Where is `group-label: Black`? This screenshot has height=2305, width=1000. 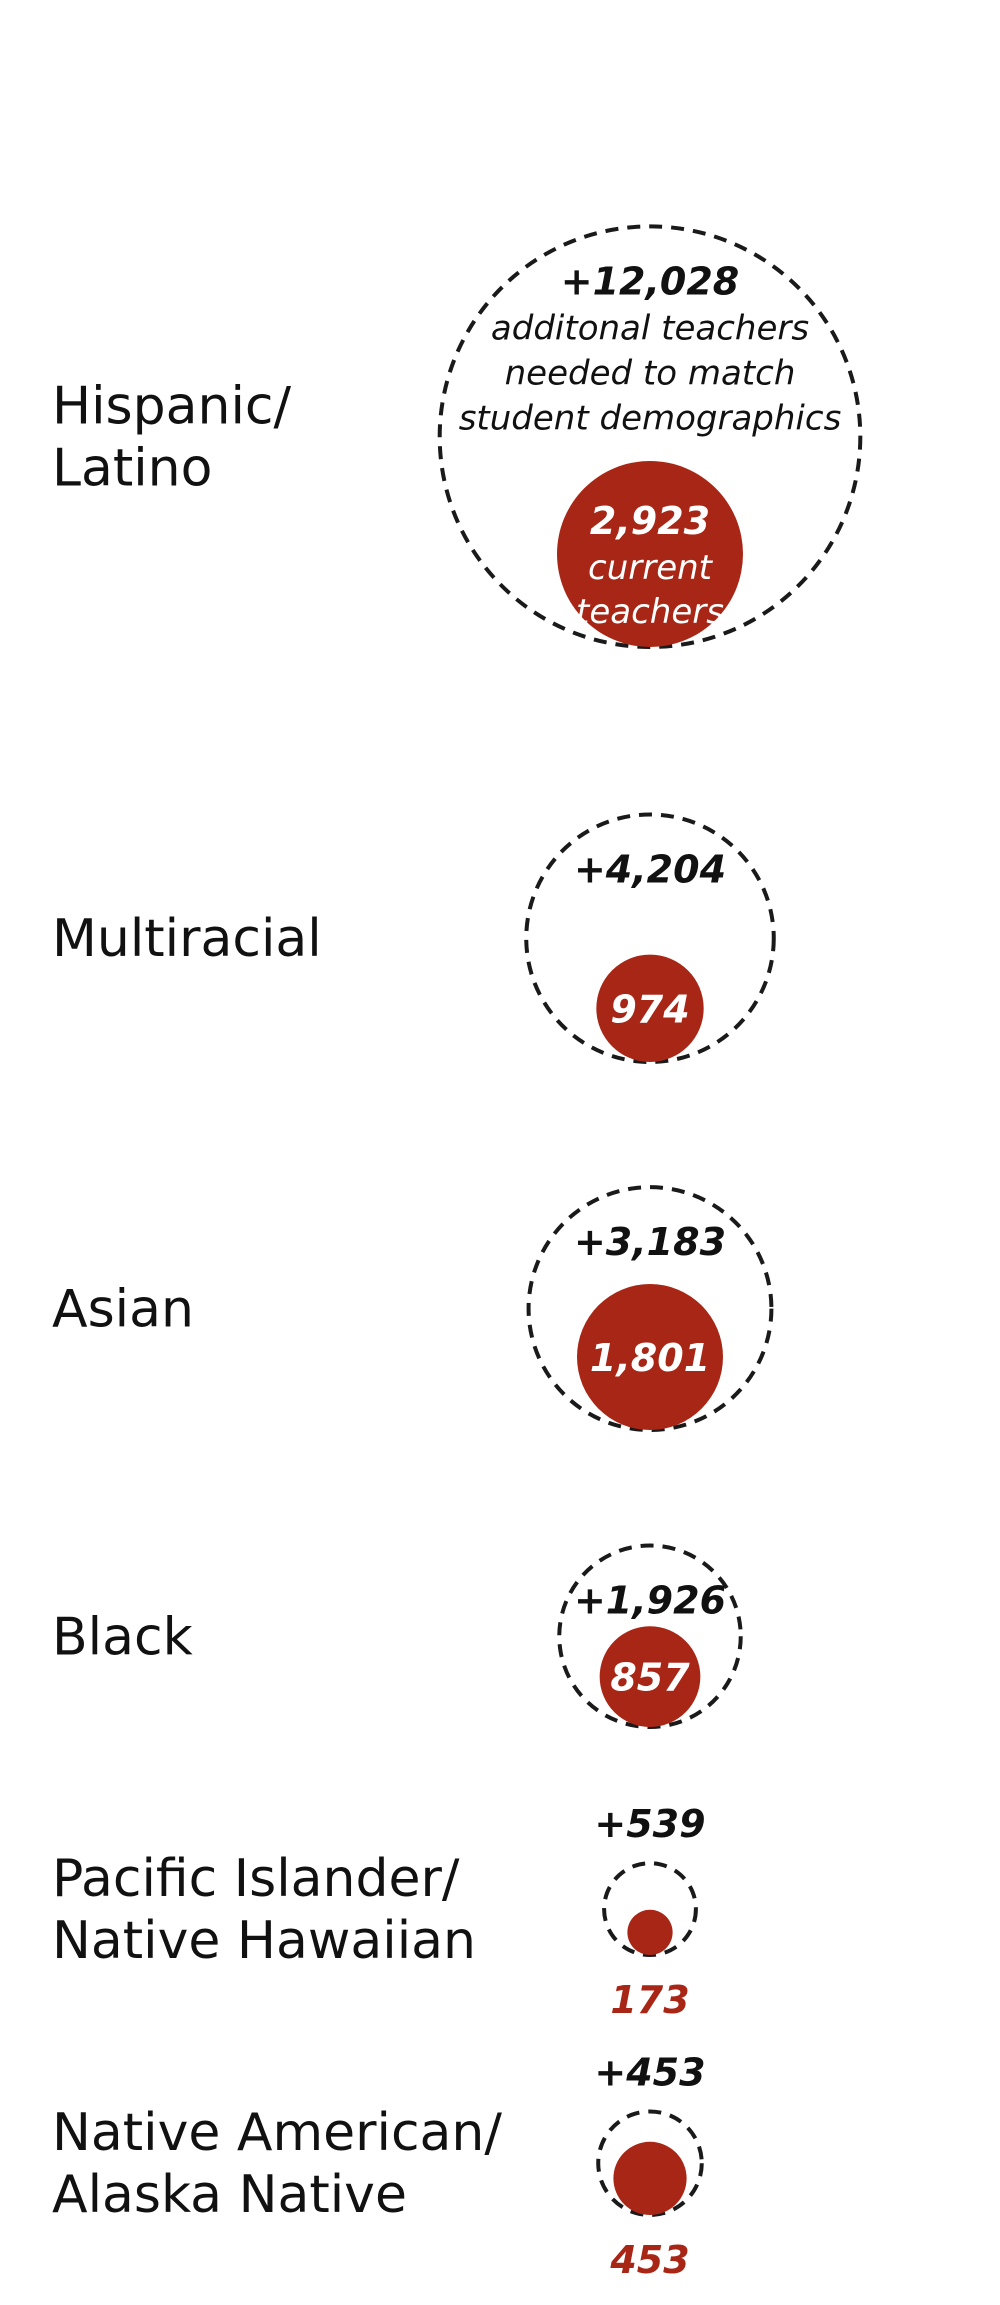
group-label: Black is located at coordinates (122, 1637).